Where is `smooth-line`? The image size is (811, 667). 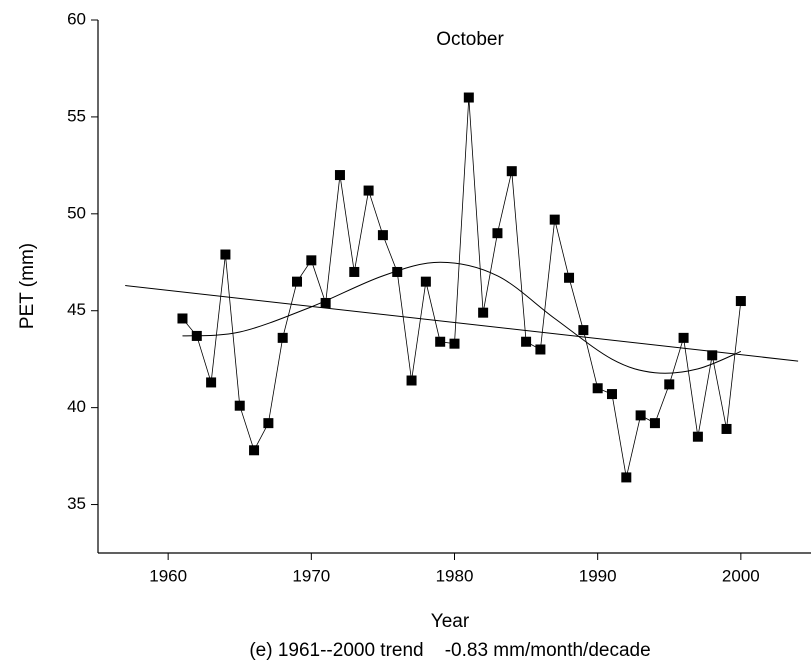
smooth-line is located at coordinates (462, 317).